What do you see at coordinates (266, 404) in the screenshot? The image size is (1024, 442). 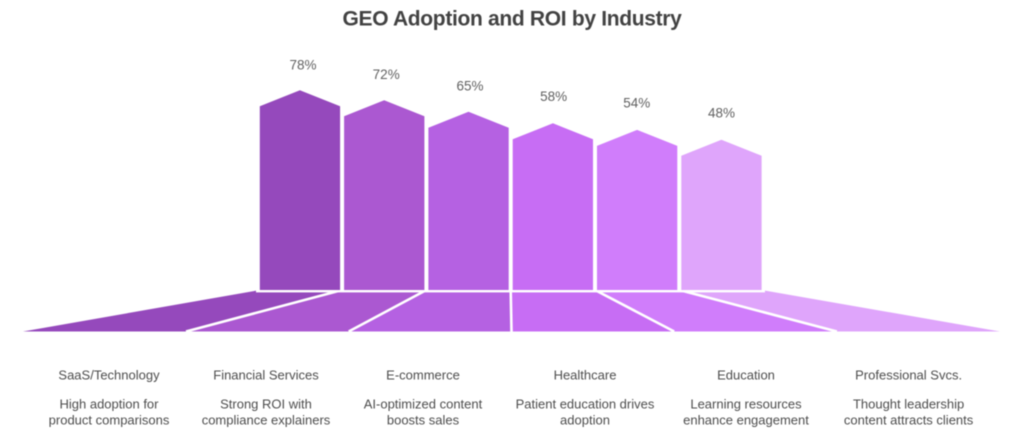 I see `svg-text: Strong ROI with` at bounding box center [266, 404].